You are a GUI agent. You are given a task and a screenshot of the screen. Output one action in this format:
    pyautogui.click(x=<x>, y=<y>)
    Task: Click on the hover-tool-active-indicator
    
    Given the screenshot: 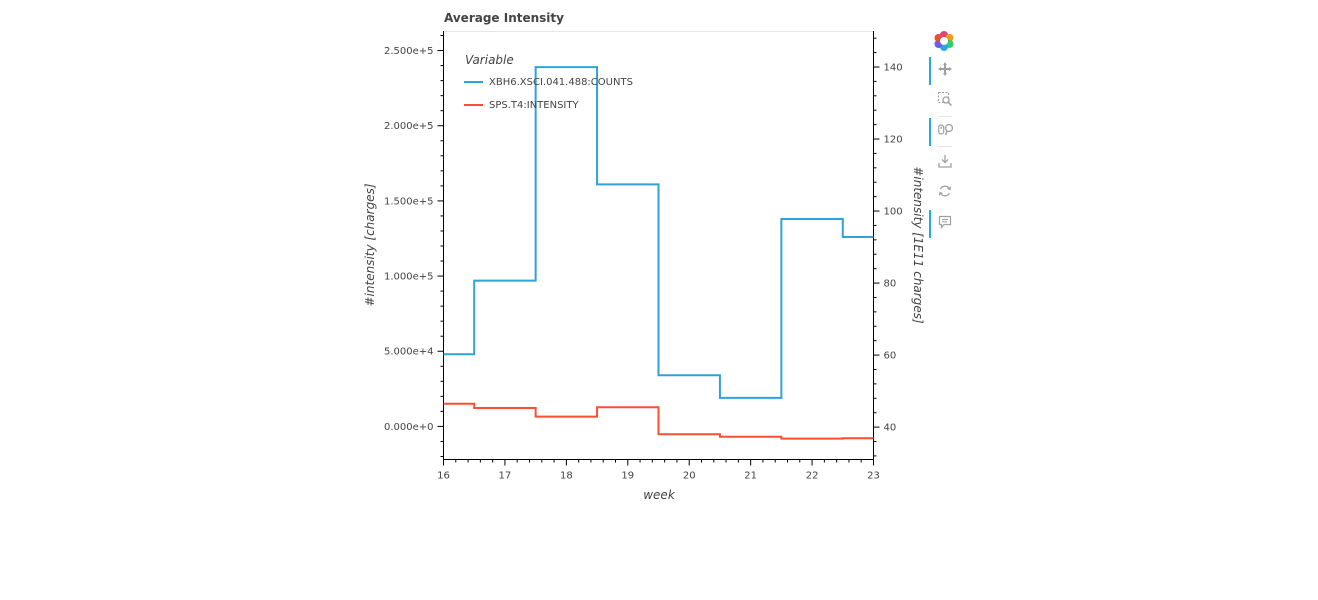 What is the action you would take?
    pyautogui.click(x=930, y=224)
    